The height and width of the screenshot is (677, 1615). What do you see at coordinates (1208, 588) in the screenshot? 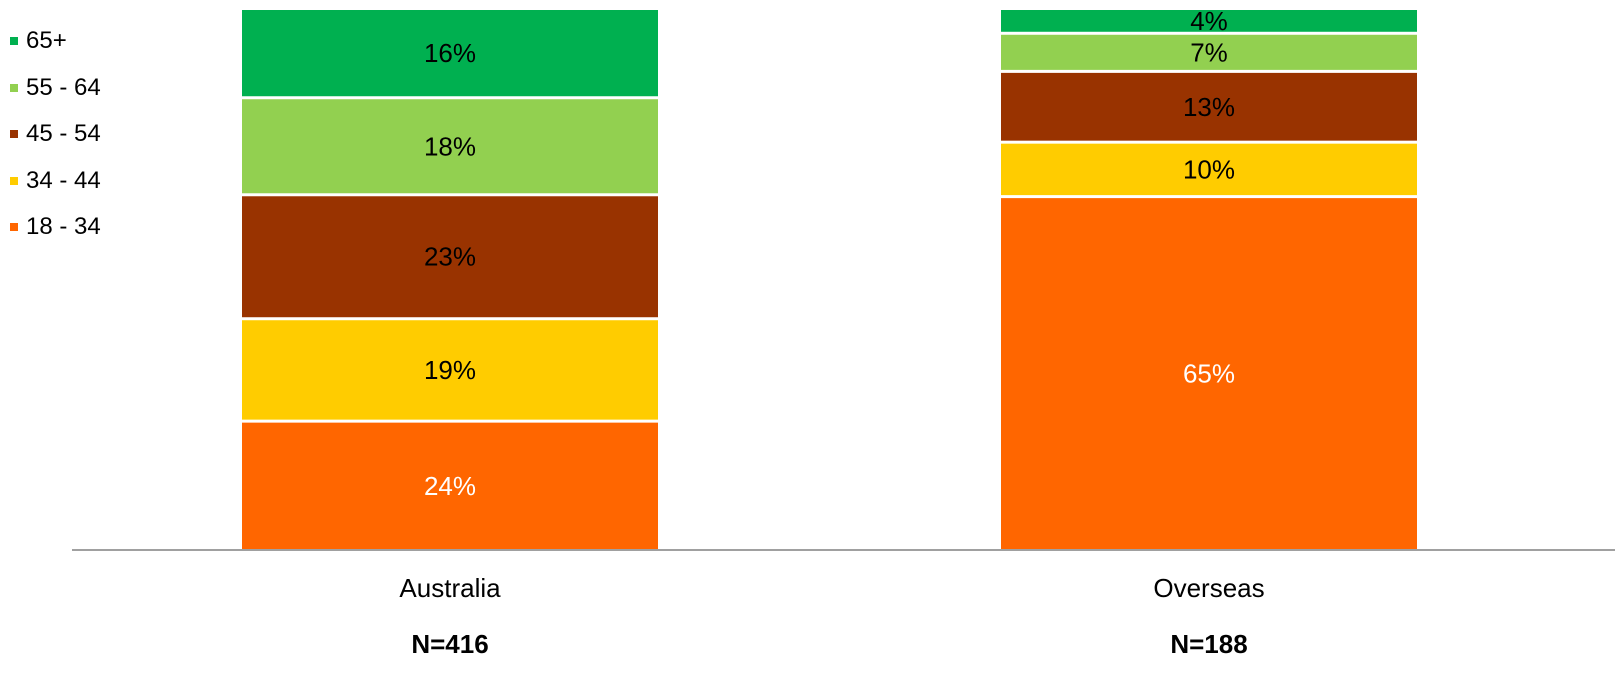
I see `category-label: Overseas` at bounding box center [1208, 588].